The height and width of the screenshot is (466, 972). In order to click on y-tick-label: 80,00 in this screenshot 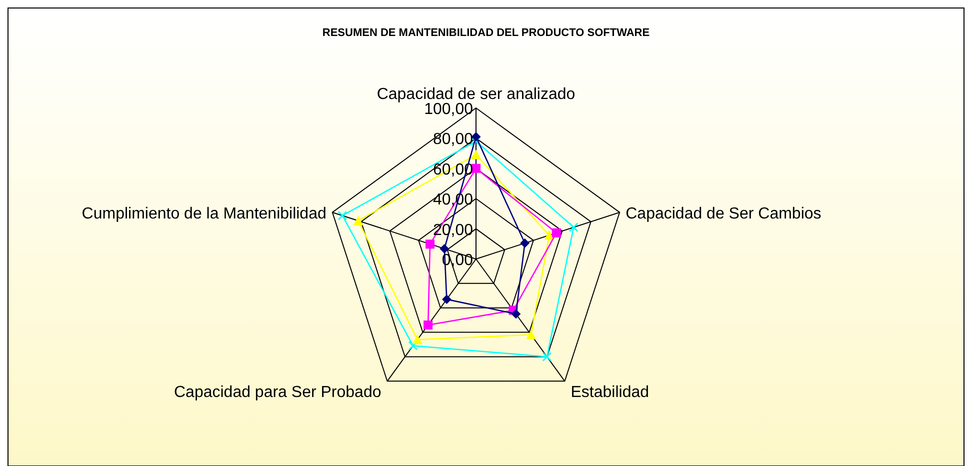, I will do `click(453, 139)`.